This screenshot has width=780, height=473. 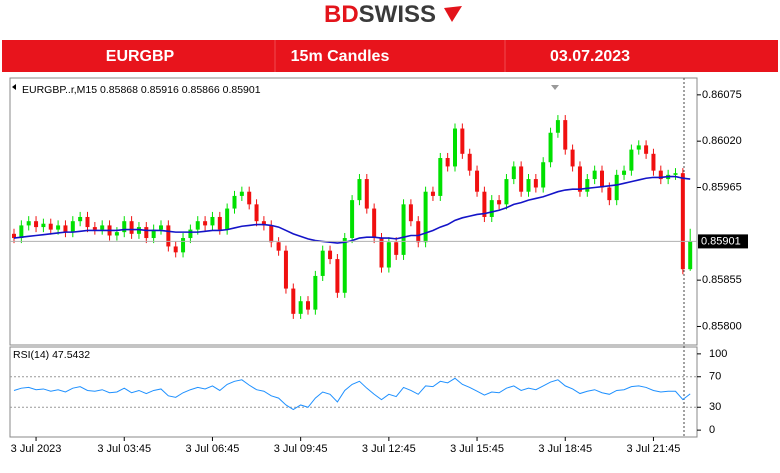 I want to click on logo-right: SWISS, so click(x=397, y=14).